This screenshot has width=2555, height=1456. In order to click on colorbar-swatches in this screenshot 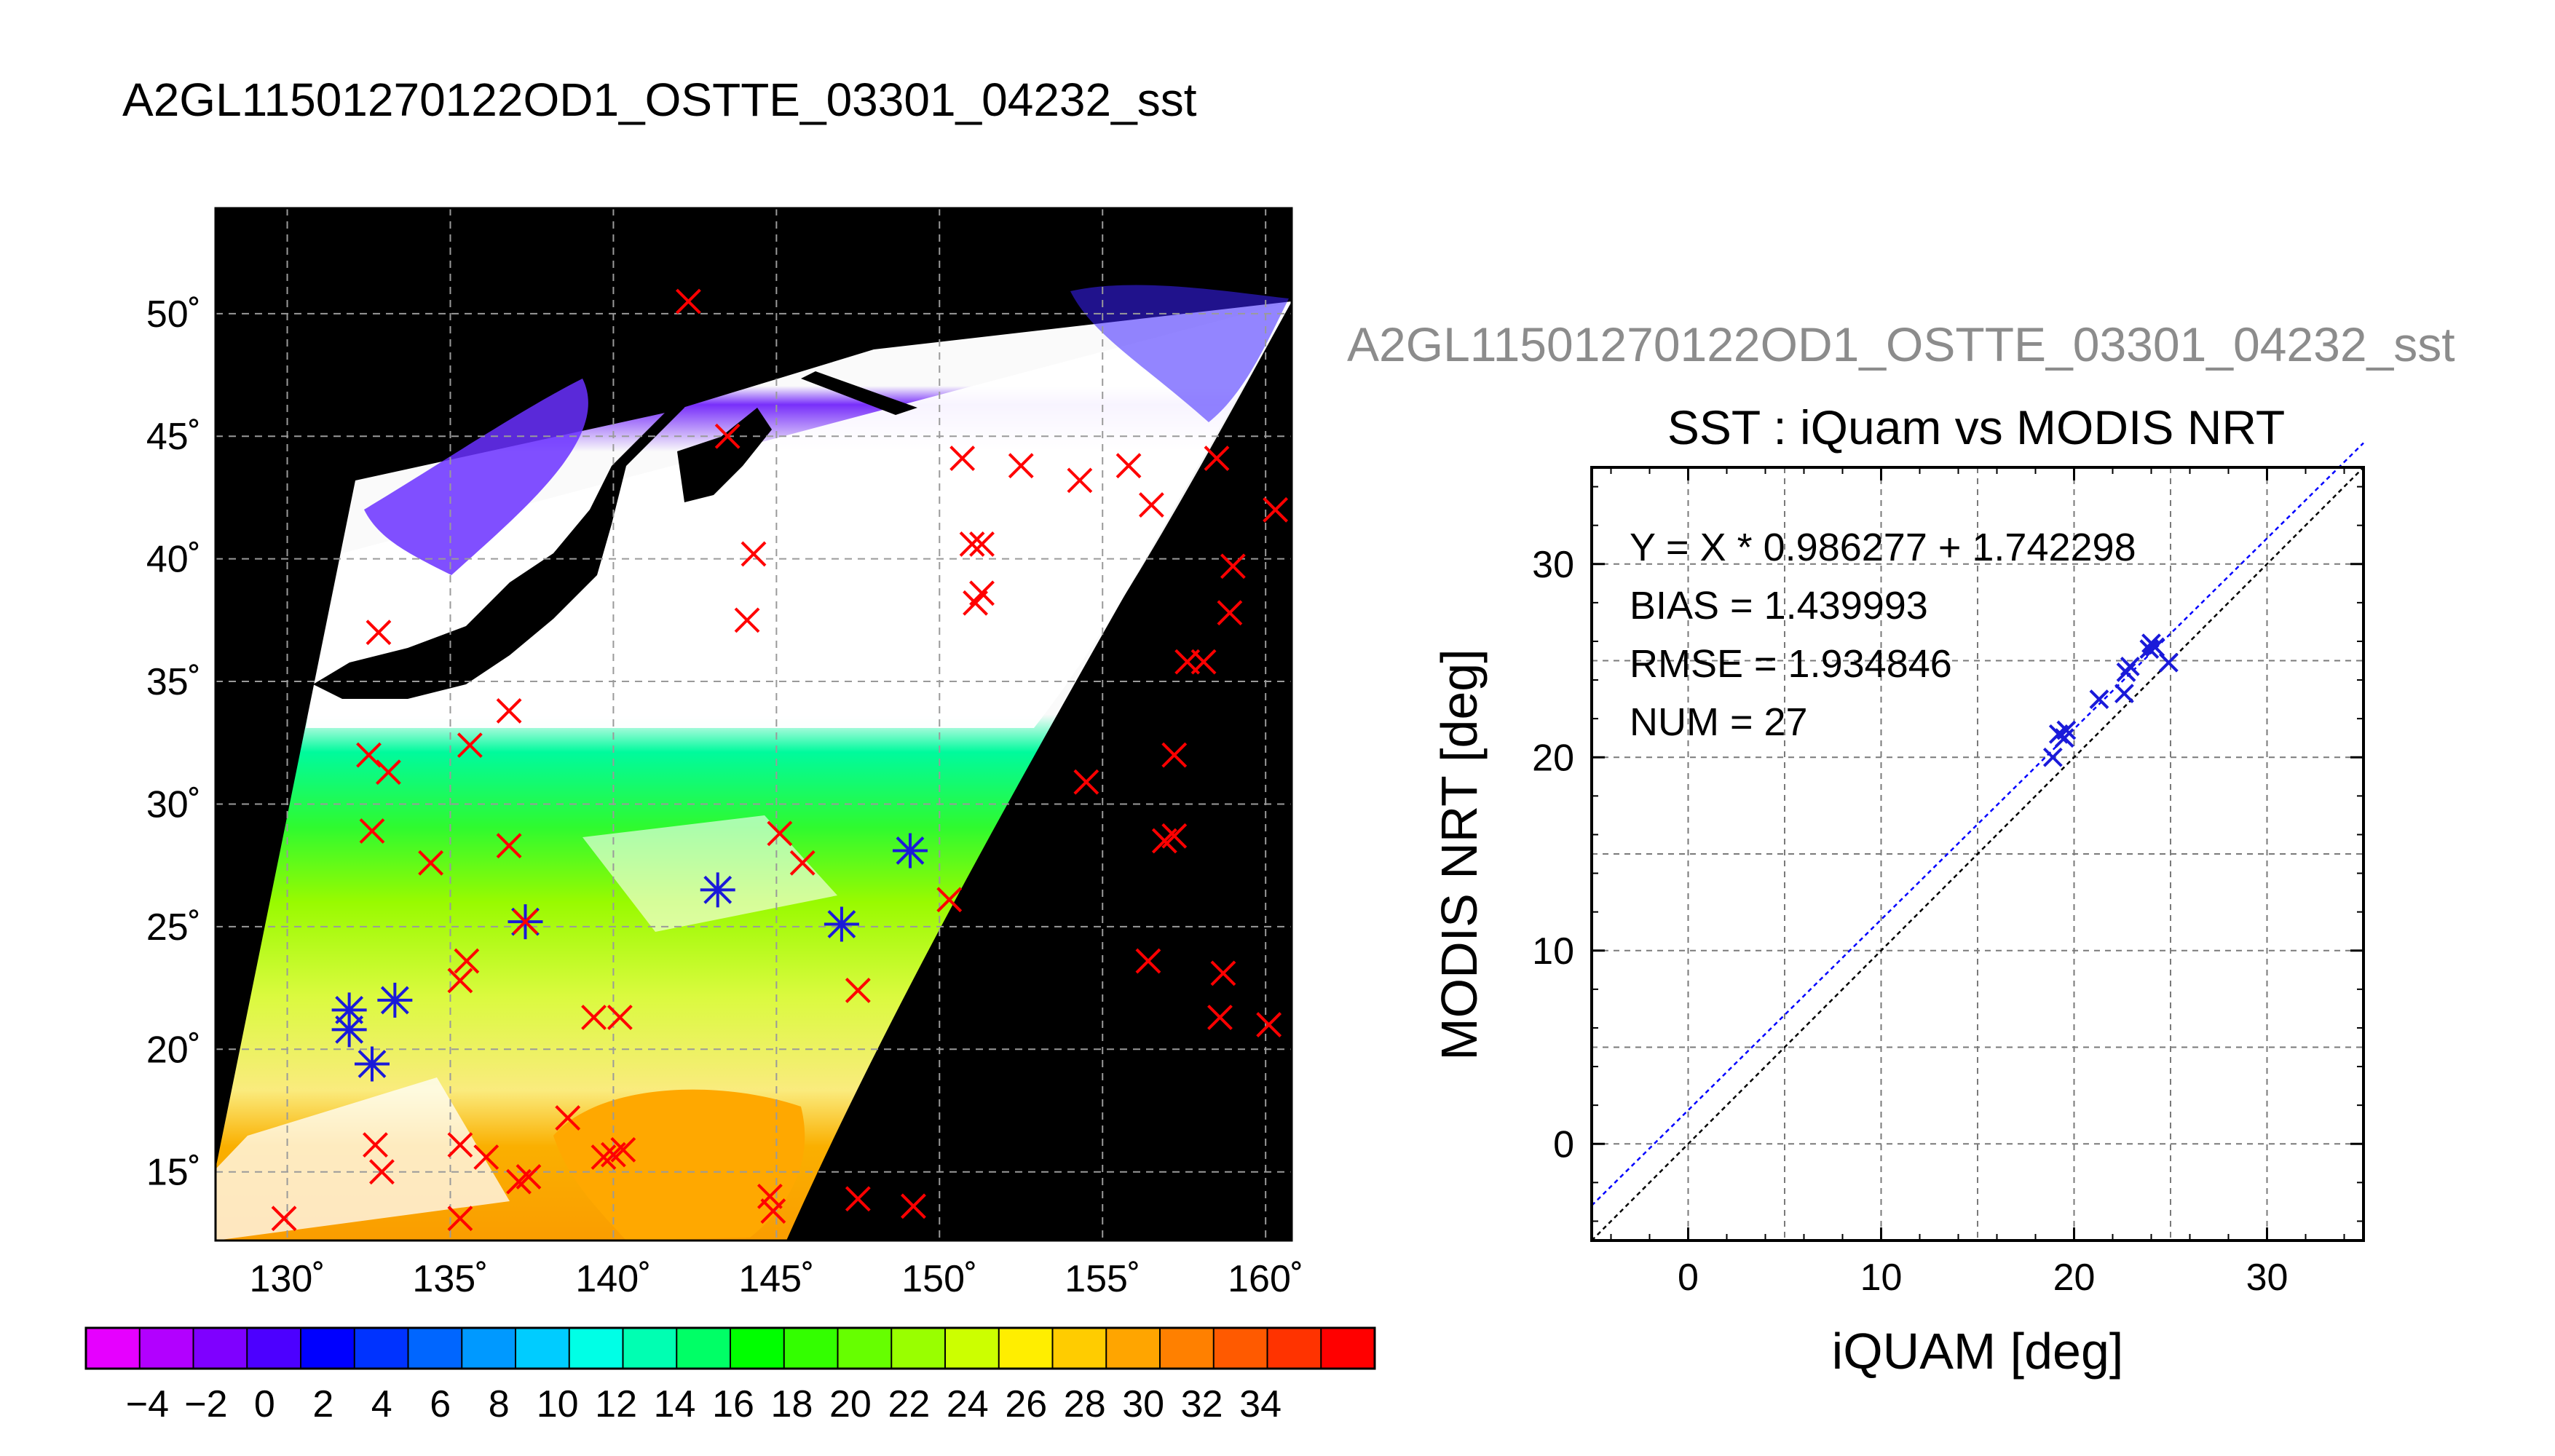, I will do `click(730, 1348)`.